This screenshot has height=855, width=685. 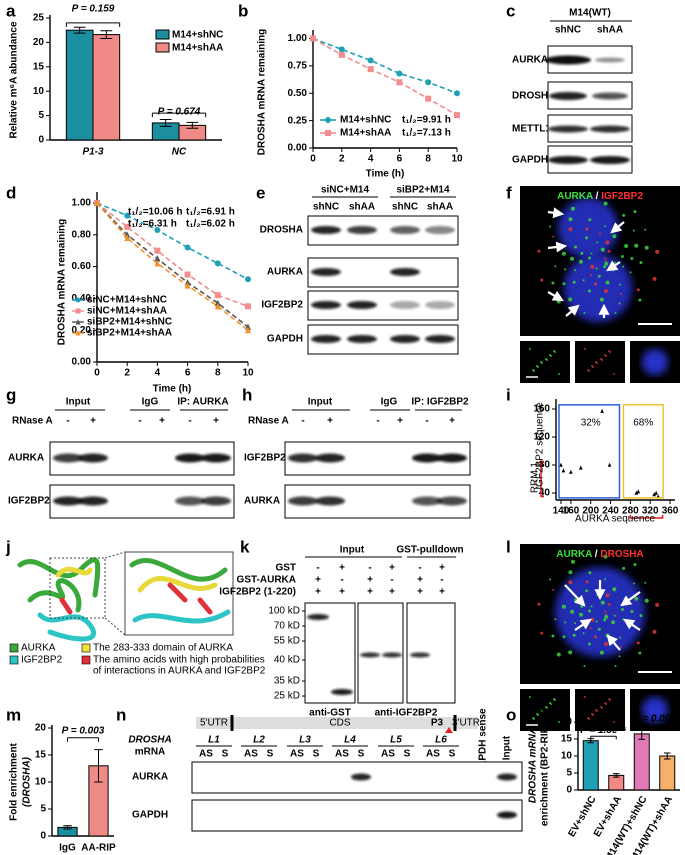 I want to click on nucleus, so click(x=655, y=362).